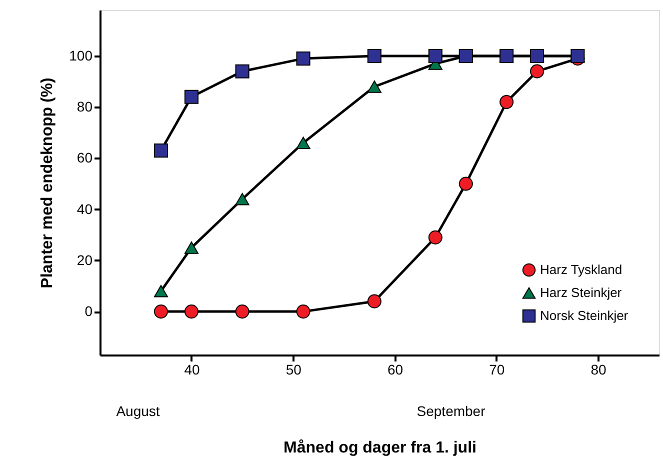 This screenshot has width=663, height=468. I want to click on y-tick-label: 100, so click(81, 56).